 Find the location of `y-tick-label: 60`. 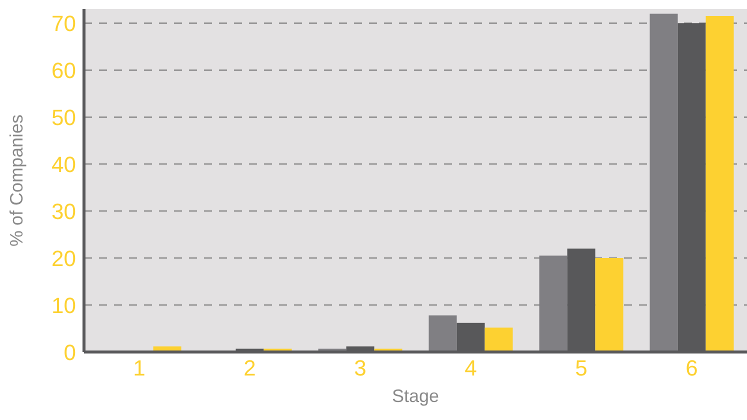

y-tick-label: 60 is located at coordinates (64, 70).